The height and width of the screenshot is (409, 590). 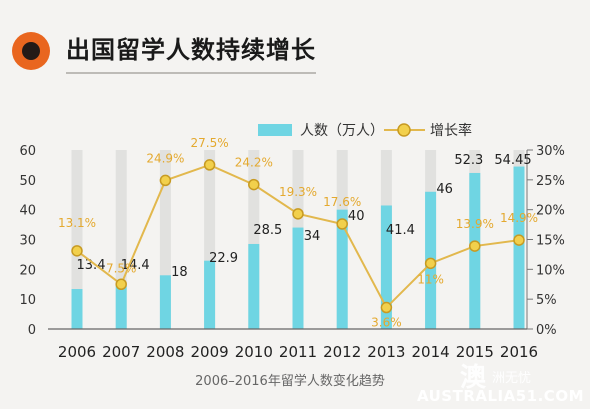 What do you see at coordinates (77, 352) in the screenshot?
I see `x-tick-label: 2006` at bounding box center [77, 352].